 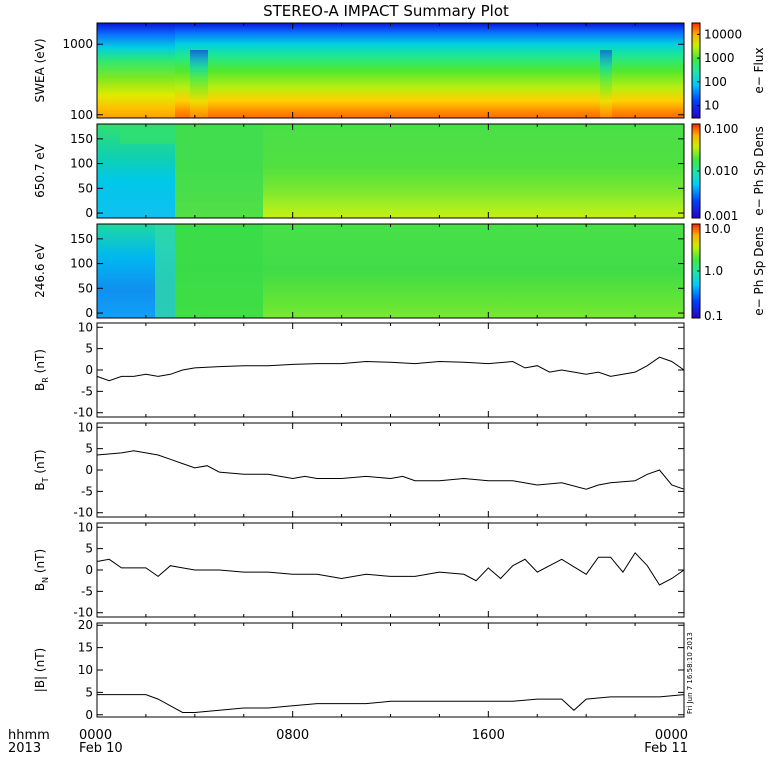 I want to click on bmag-y-tick-label: 0, so click(x=89, y=715).